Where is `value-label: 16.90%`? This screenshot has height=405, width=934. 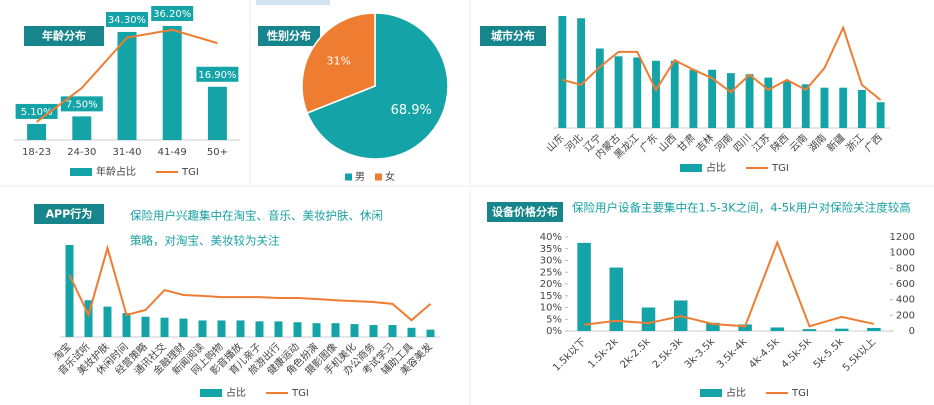
value-label: 16.90% is located at coordinates (217, 75).